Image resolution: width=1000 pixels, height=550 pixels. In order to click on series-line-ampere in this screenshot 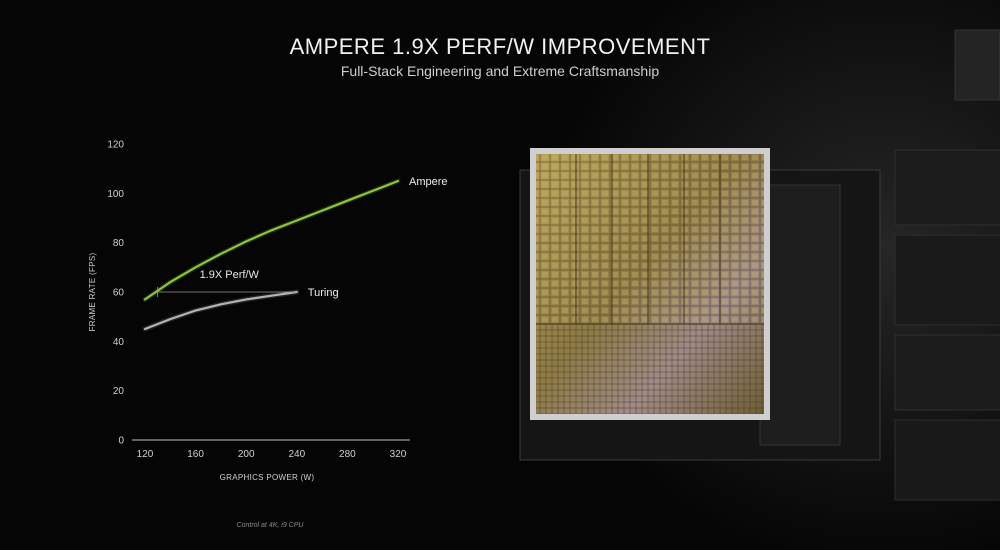, I will do `click(271, 240)`.